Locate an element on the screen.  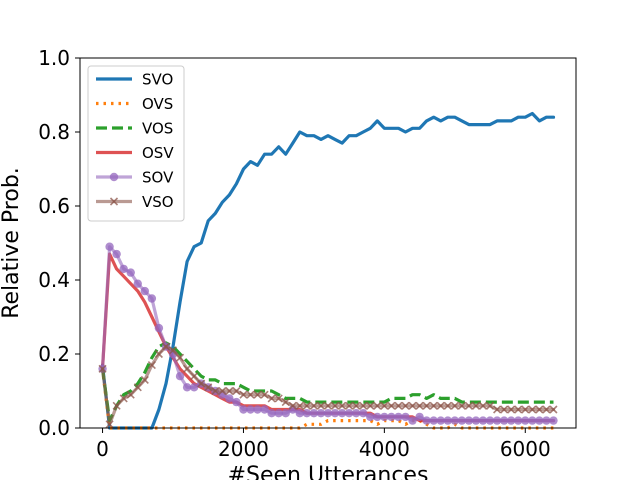
legend-item-vso: VSO is located at coordinates (135, 202).